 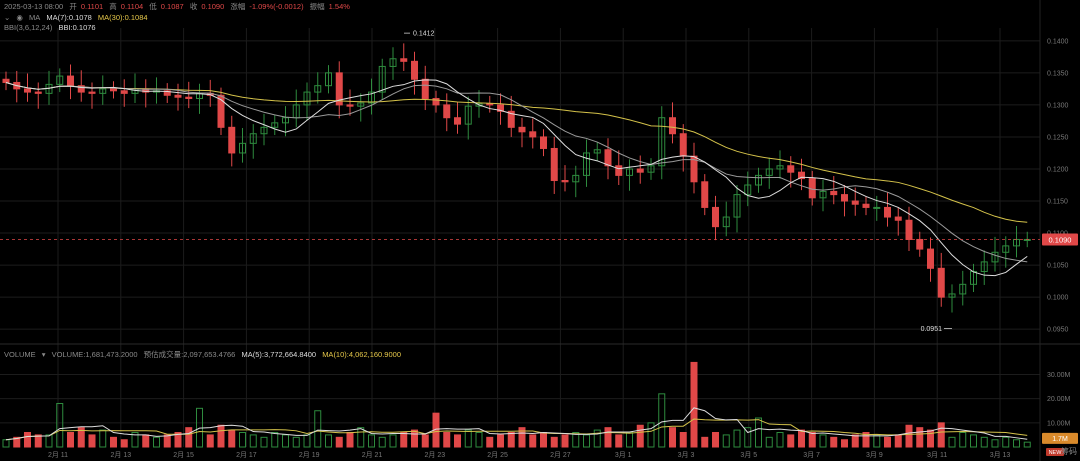 What do you see at coordinates (113, 6) in the screenshot?
I see `high-label: 高` at bounding box center [113, 6].